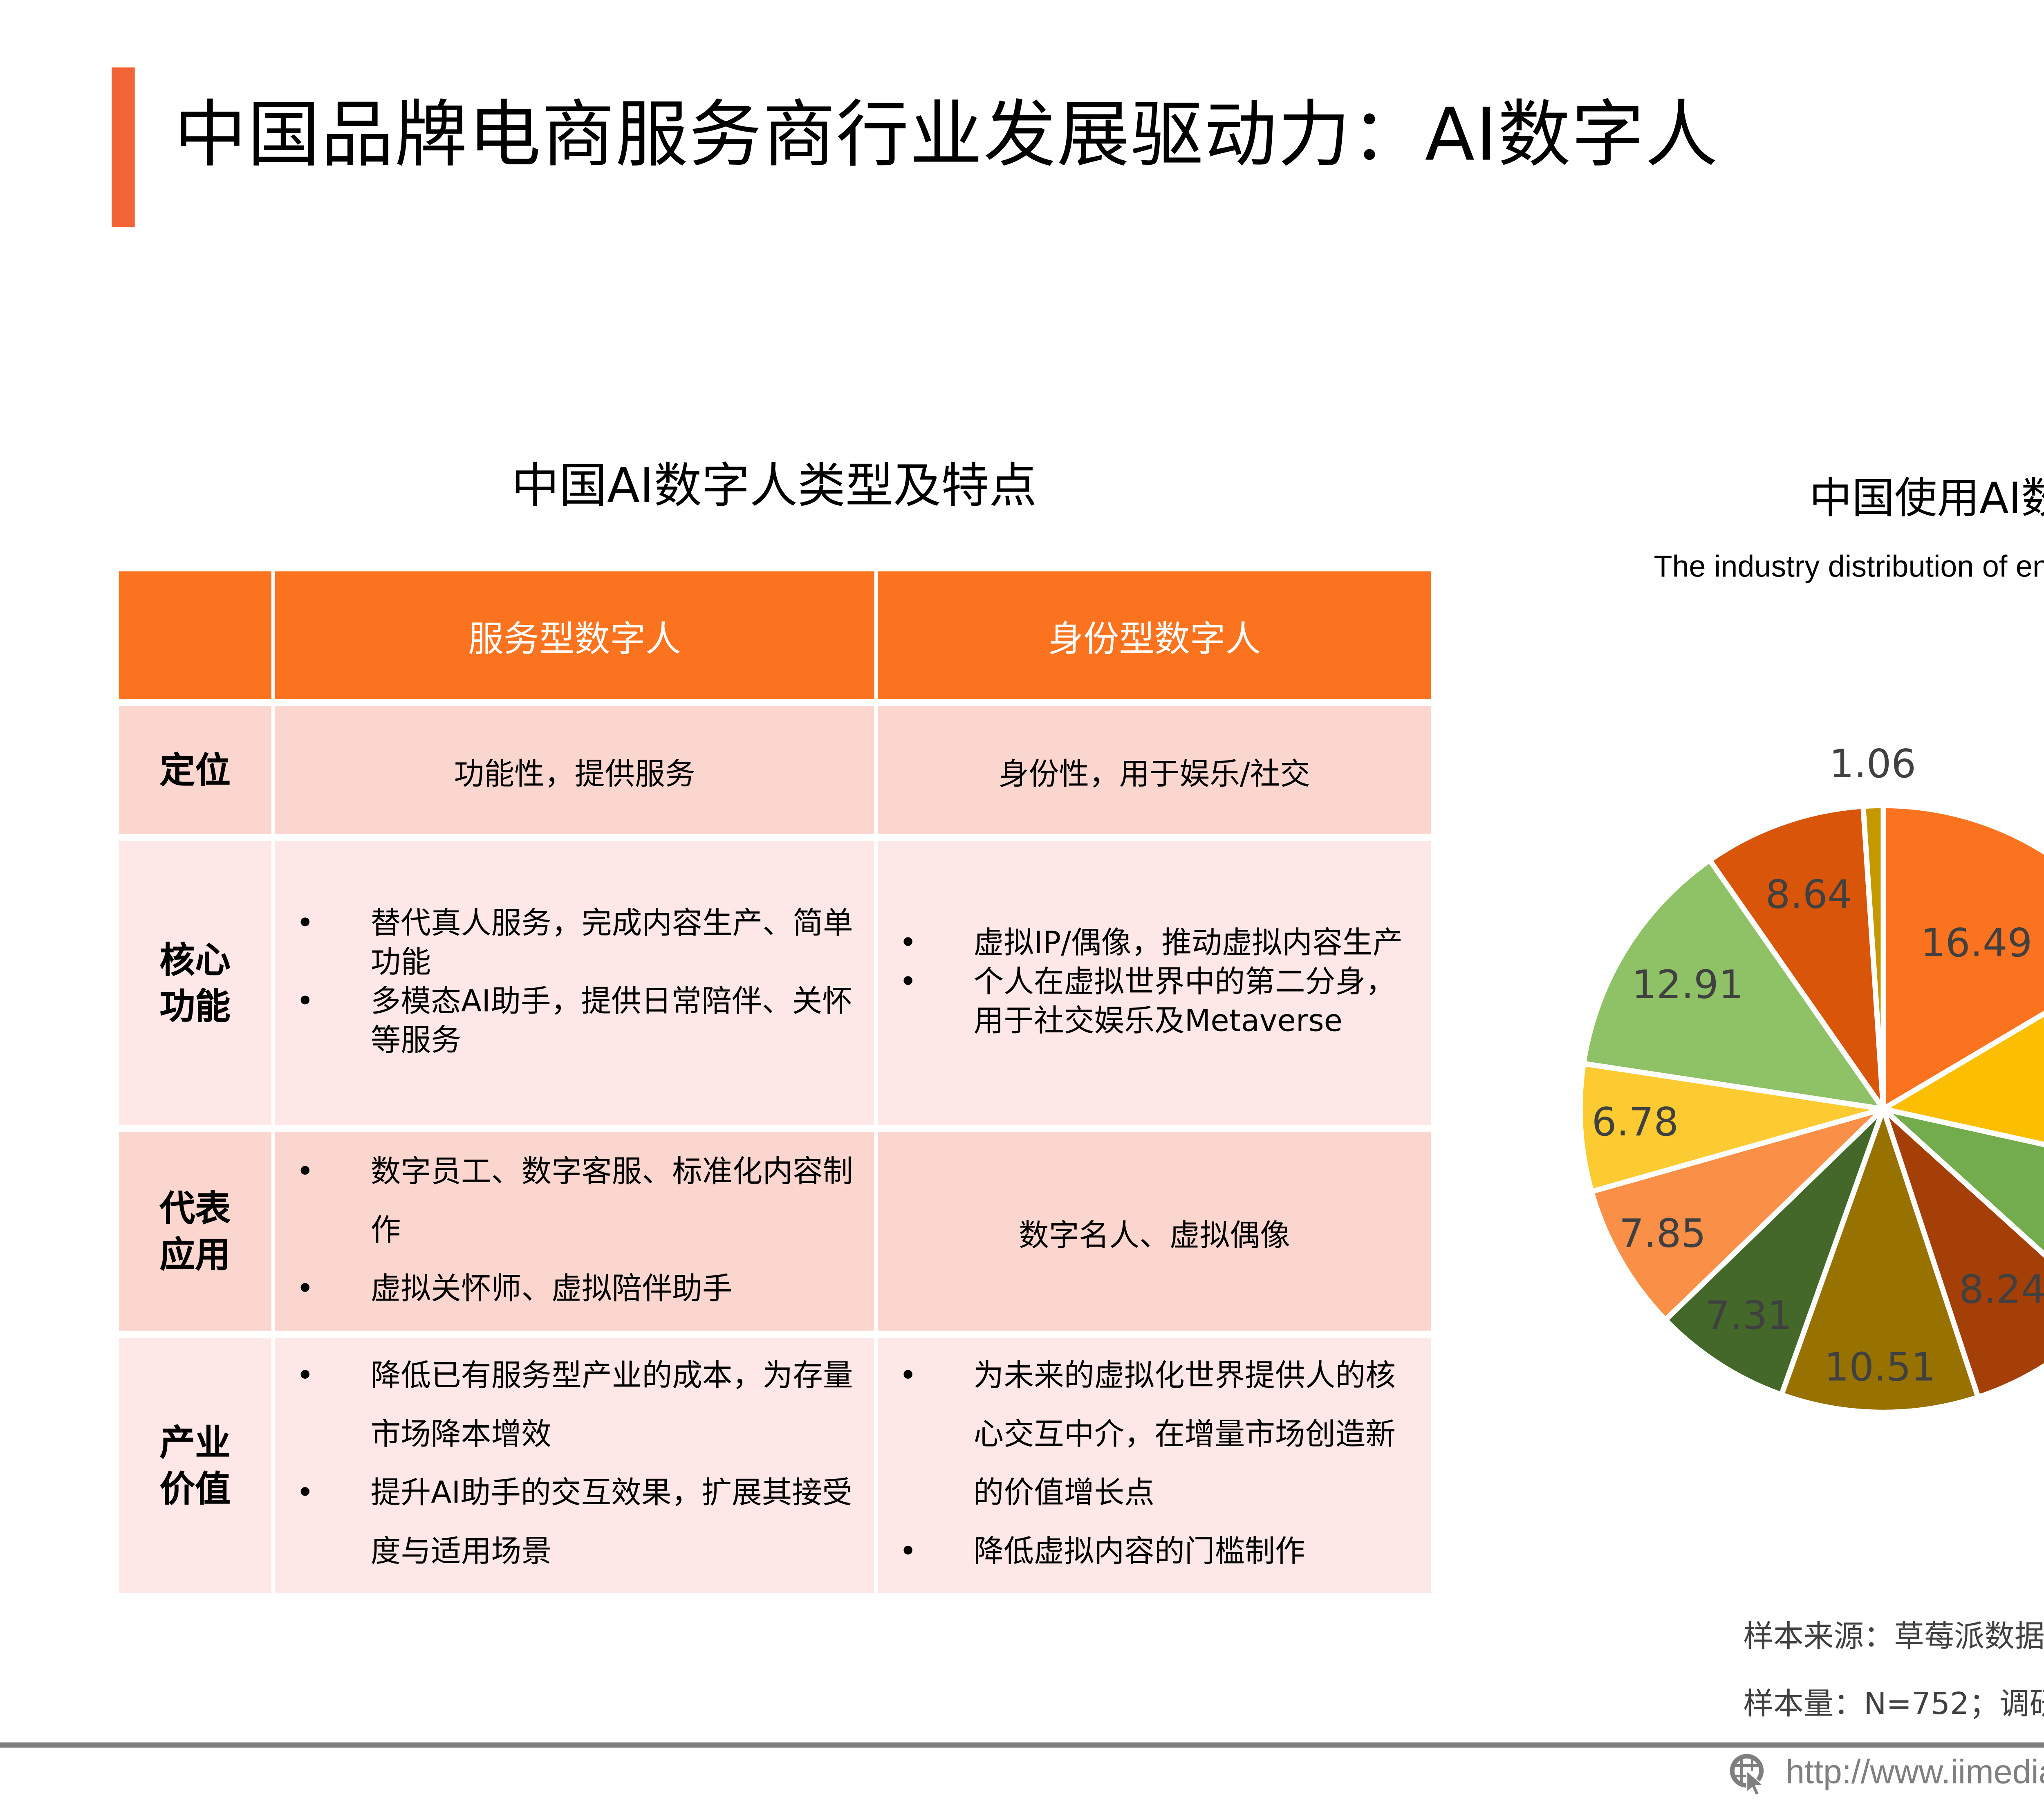  I want to click on chart-title: 中国使用AI数字人企业的行业分布, so click(1927, 499).